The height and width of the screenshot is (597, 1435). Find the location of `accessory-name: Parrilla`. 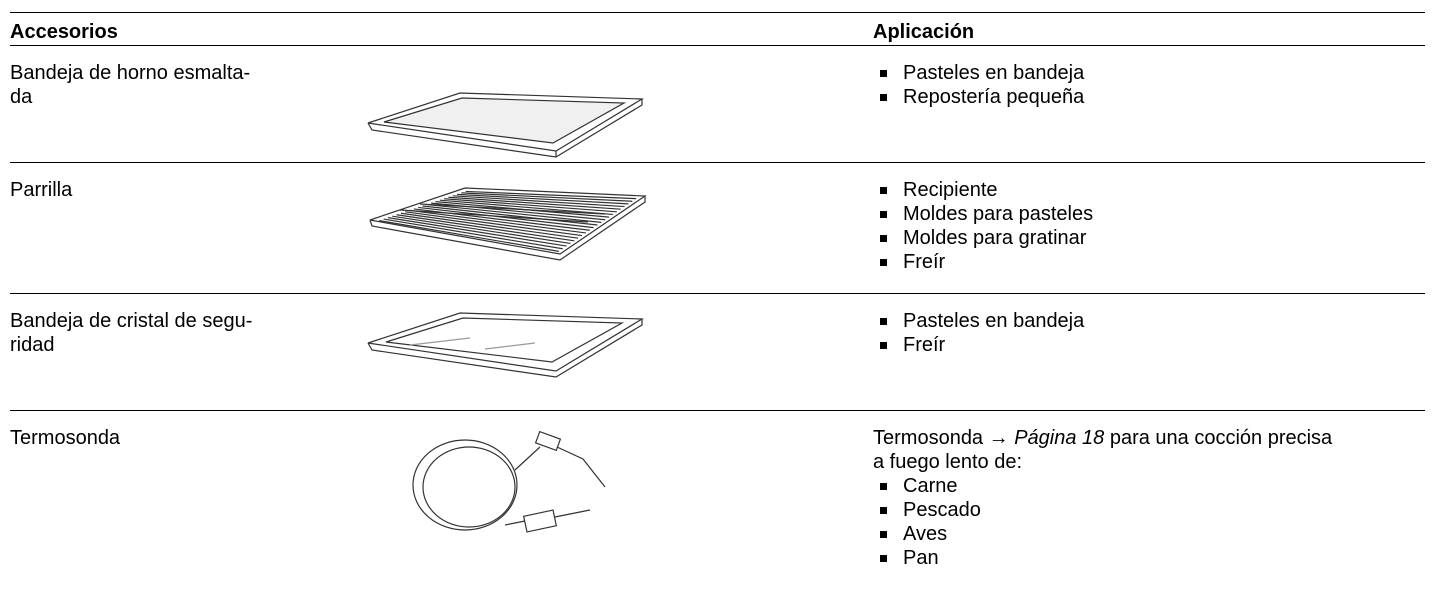

accessory-name: Parrilla is located at coordinates (41, 190).